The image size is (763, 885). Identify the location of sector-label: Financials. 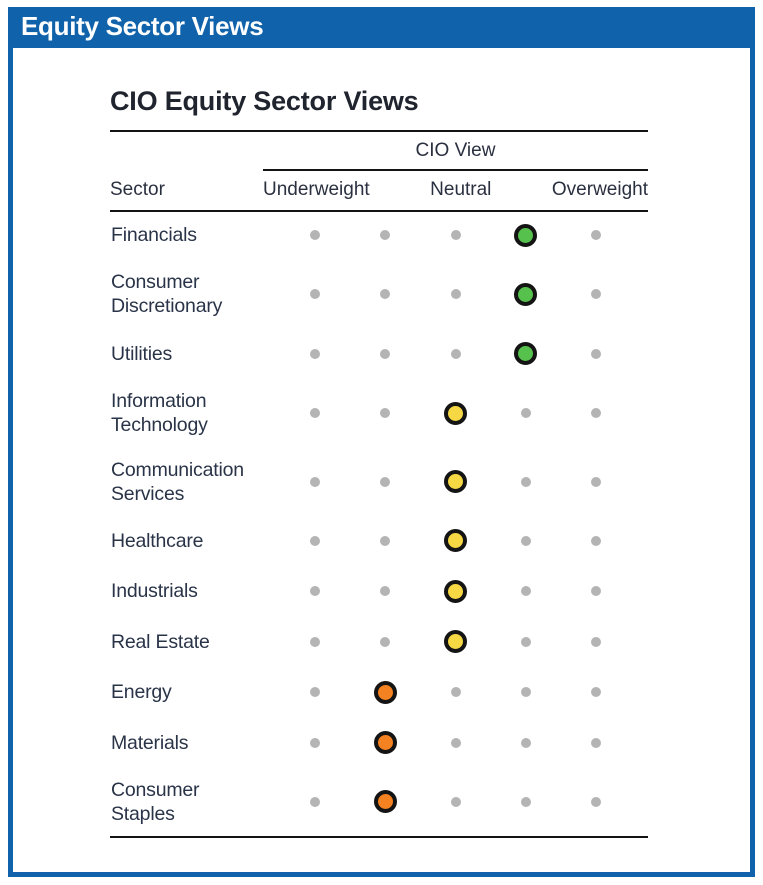
(154, 235).